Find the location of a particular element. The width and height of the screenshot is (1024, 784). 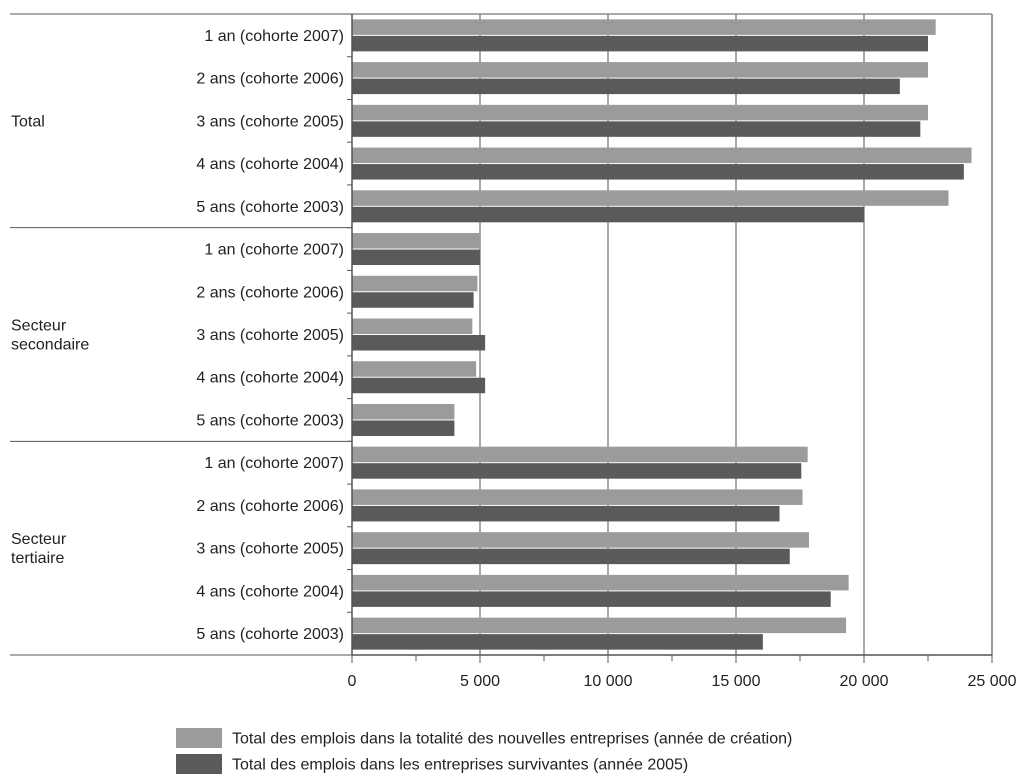

x-tick-label: 10 000 is located at coordinates (608, 681).